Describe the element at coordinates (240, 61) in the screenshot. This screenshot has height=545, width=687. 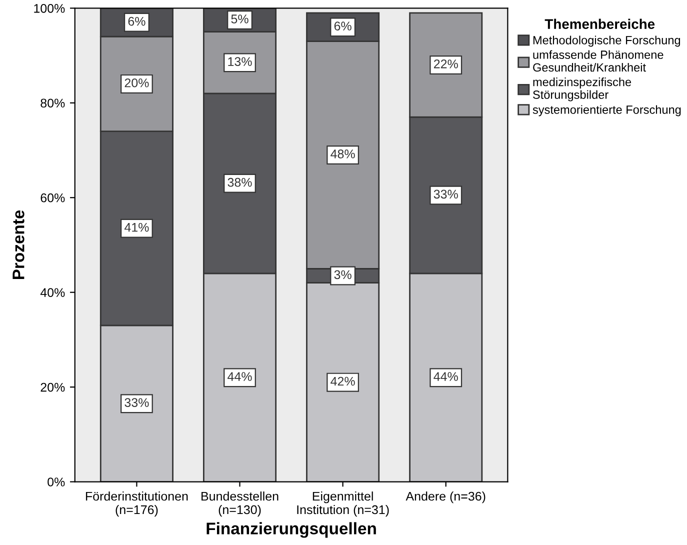
I see `data-label: 13%` at that location.